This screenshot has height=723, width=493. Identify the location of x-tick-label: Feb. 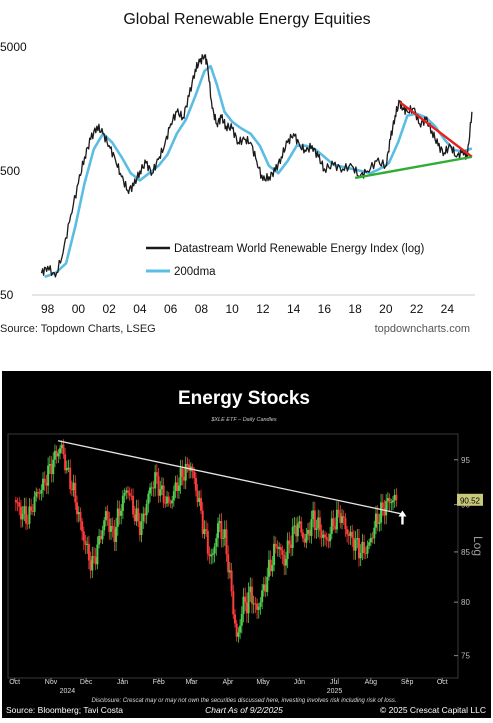
(159, 682).